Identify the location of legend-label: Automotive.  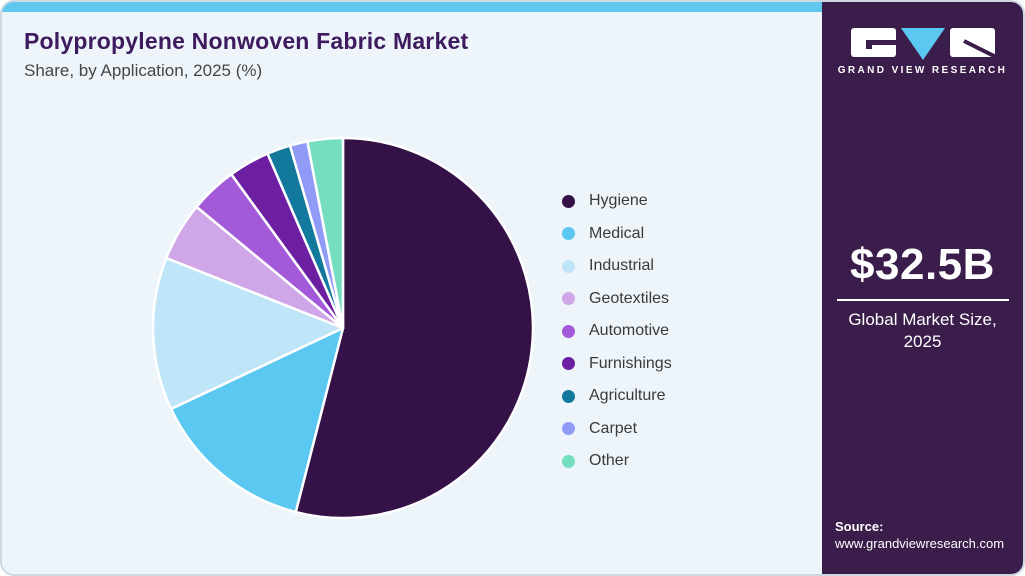
(629, 331).